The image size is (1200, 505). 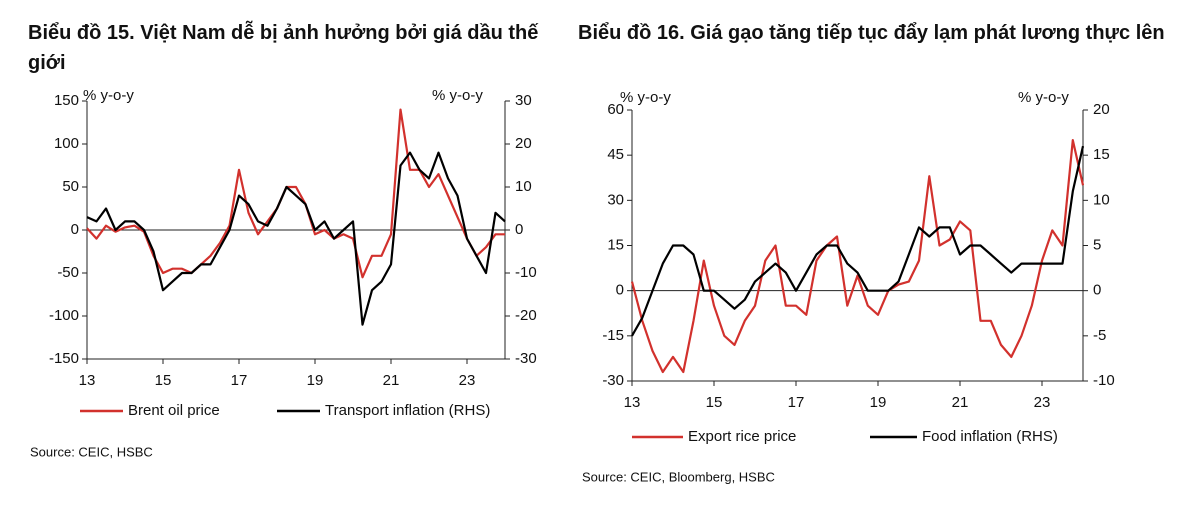 I want to click on y-tick-label: -30, so click(x=613, y=380).